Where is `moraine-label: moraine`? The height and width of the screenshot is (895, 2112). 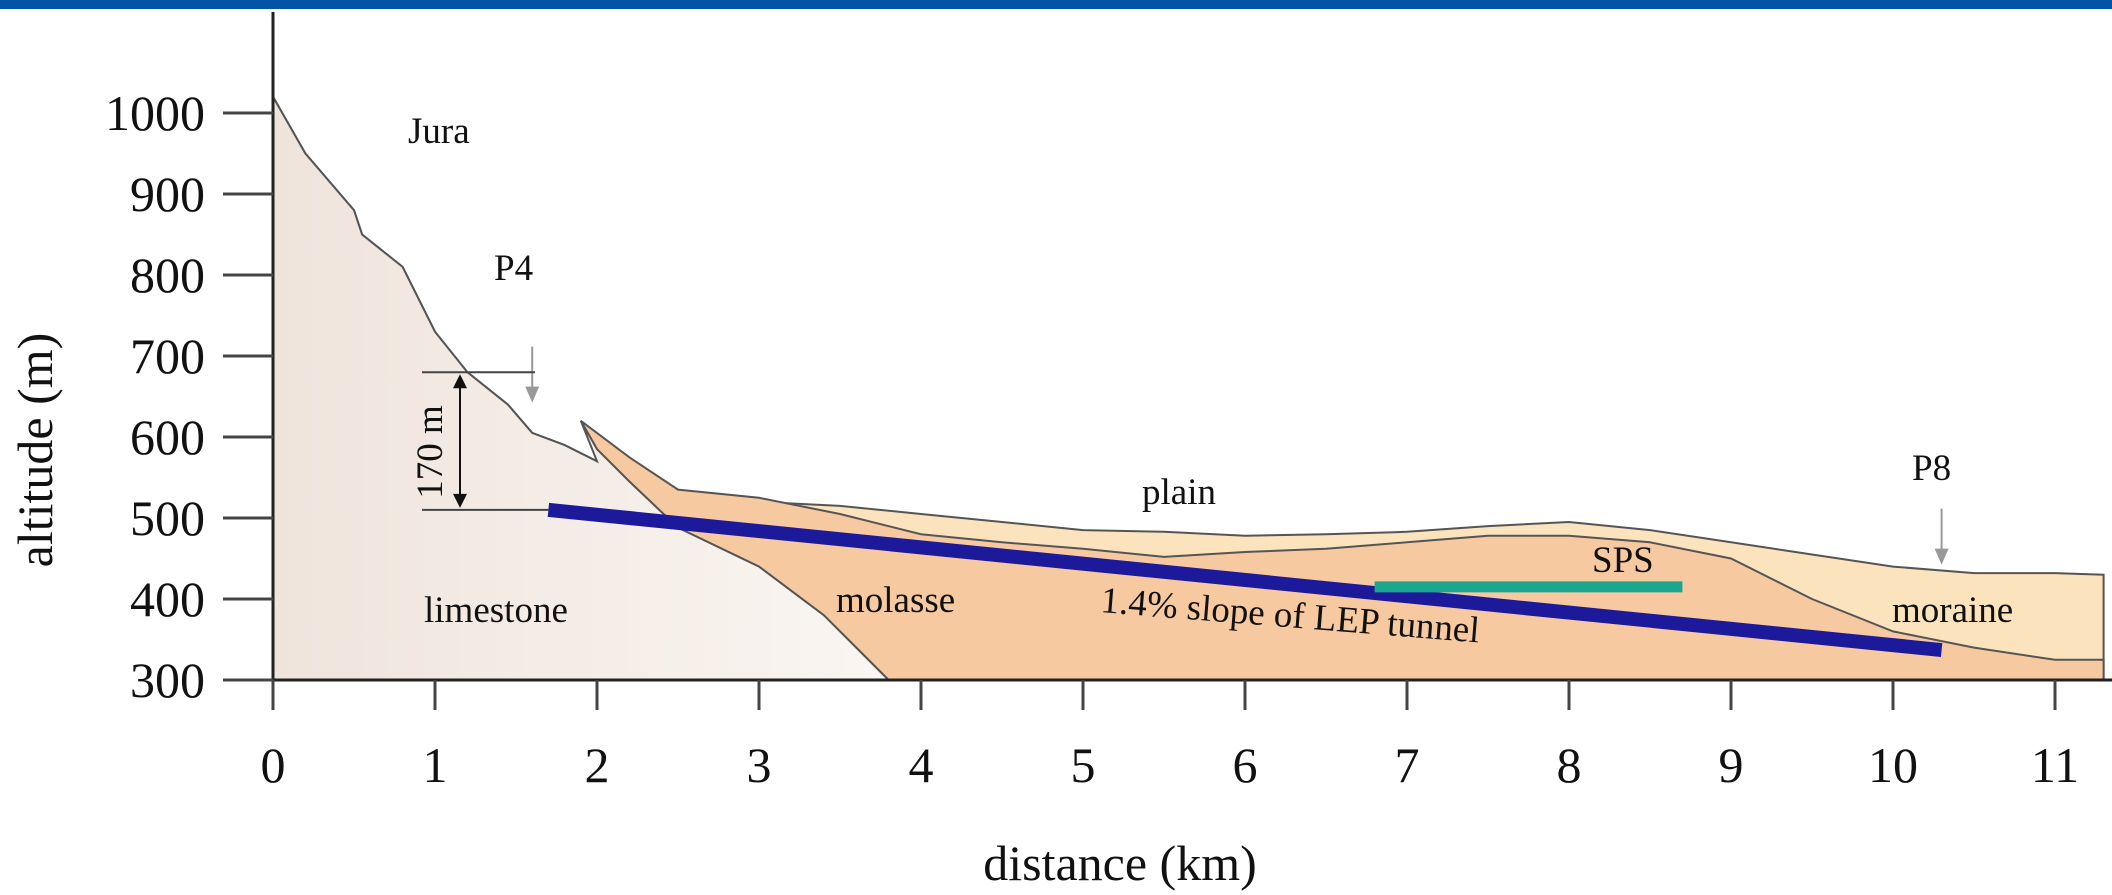
moraine-label: moraine is located at coordinates (1952, 610).